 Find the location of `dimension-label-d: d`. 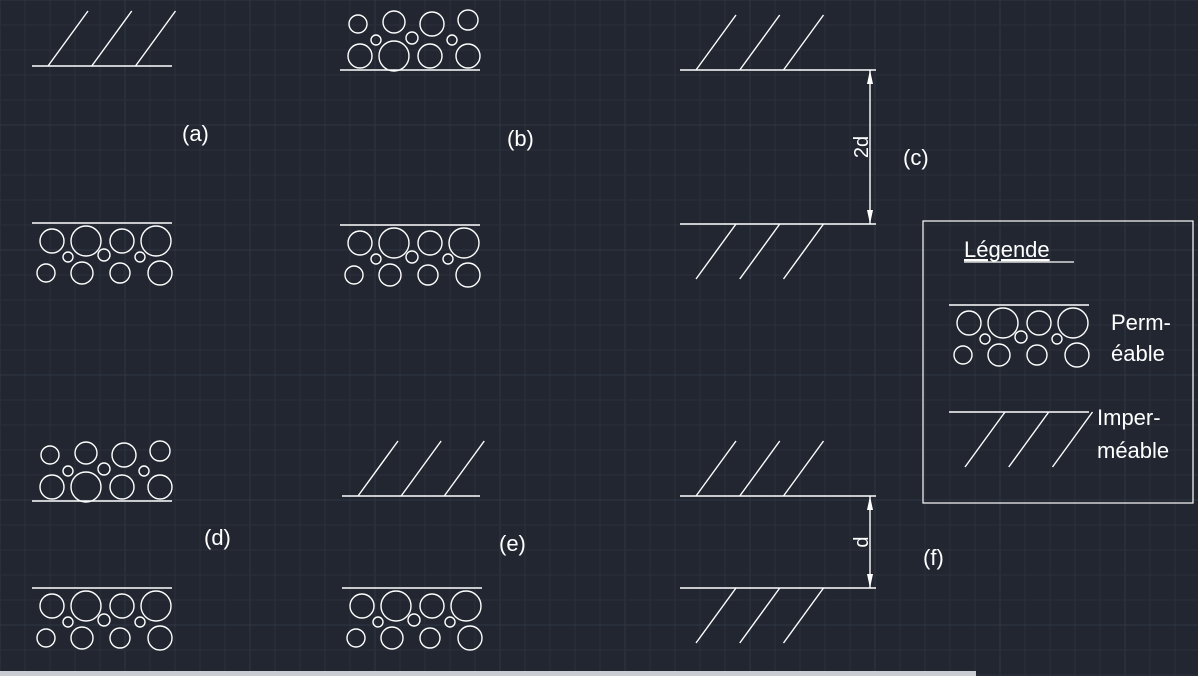

dimension-label-d: d is located at coordinates (862, 541).